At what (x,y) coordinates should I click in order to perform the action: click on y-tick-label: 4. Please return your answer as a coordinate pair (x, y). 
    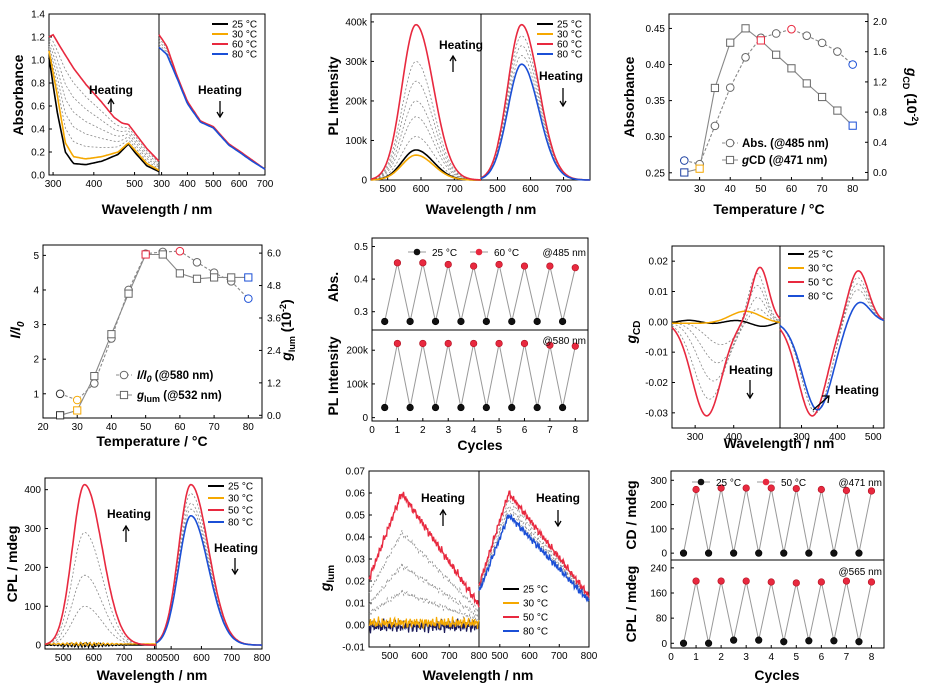
    Looking at the image, I should click on (36, 290).